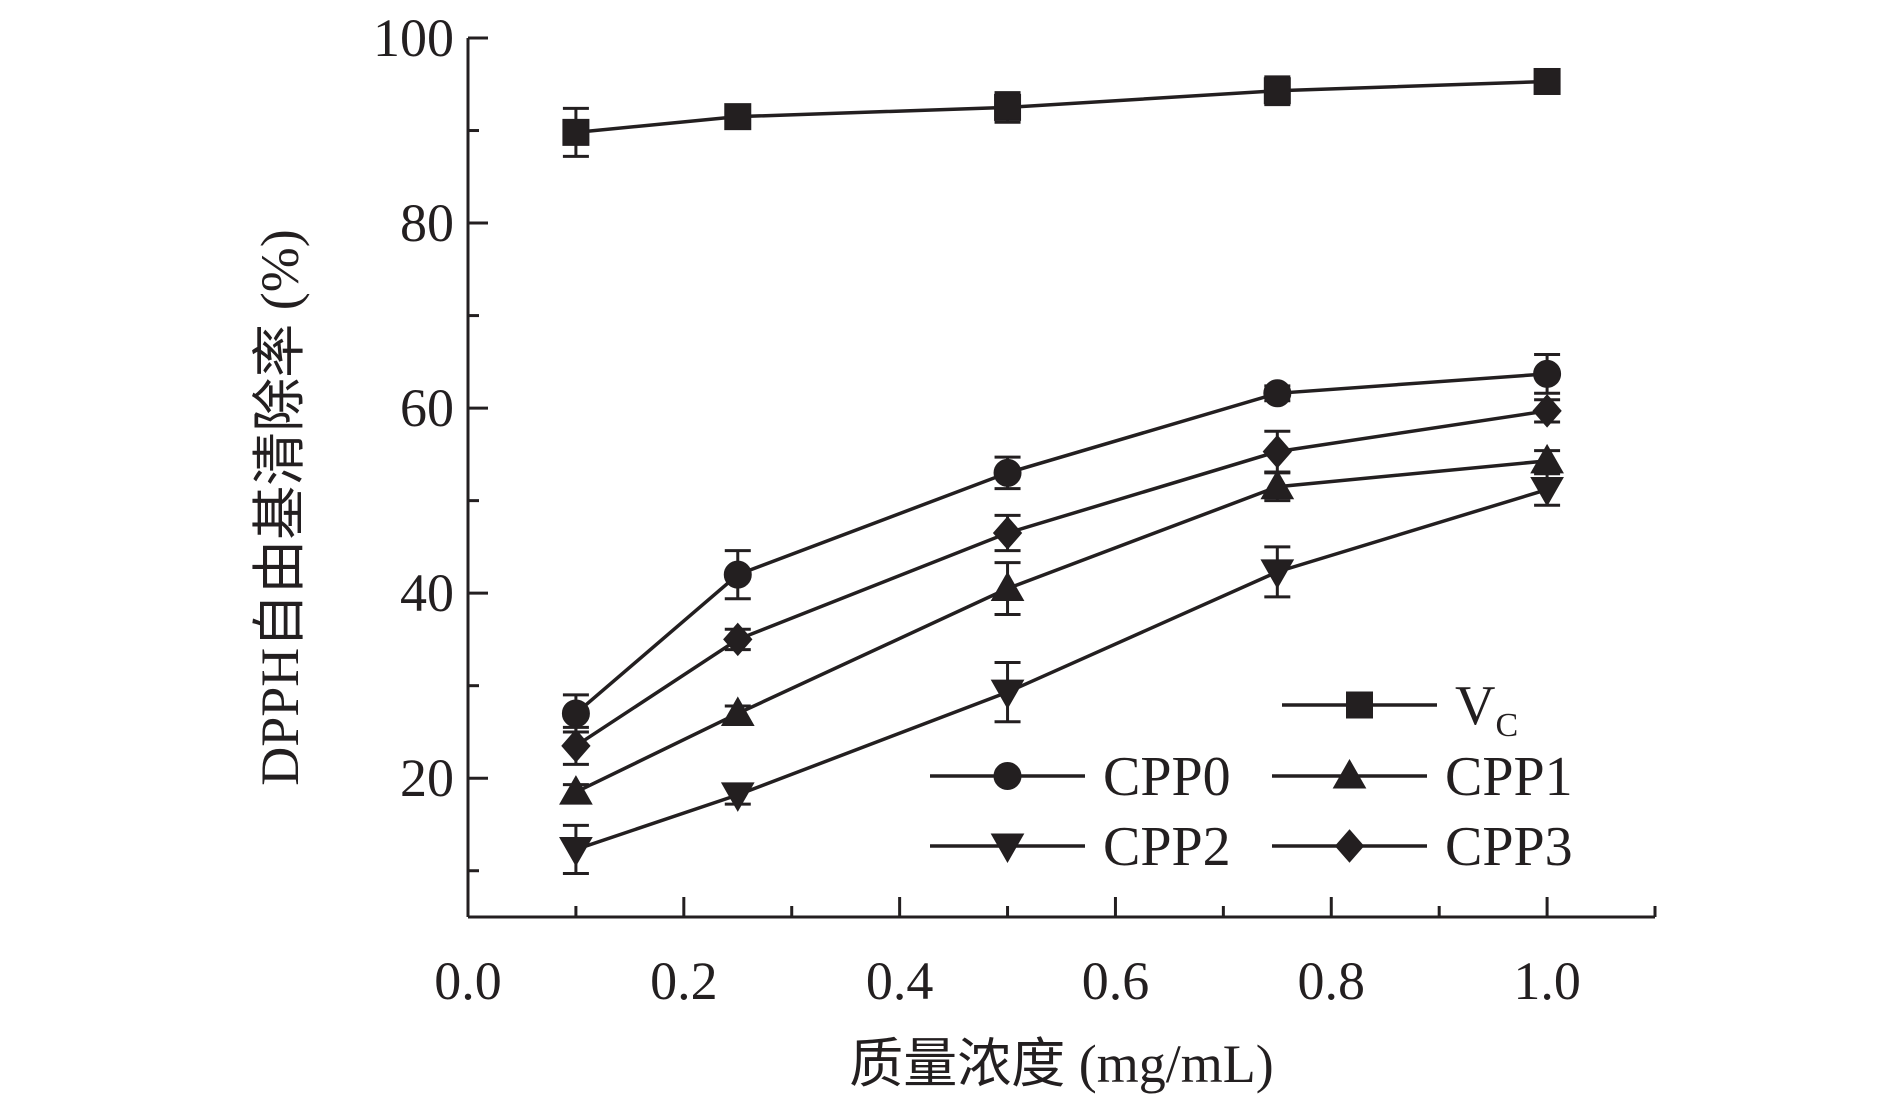 This screenshot has width=1890, height=1101. I want to click on legend-label: CPP1, so click(1509, 777).